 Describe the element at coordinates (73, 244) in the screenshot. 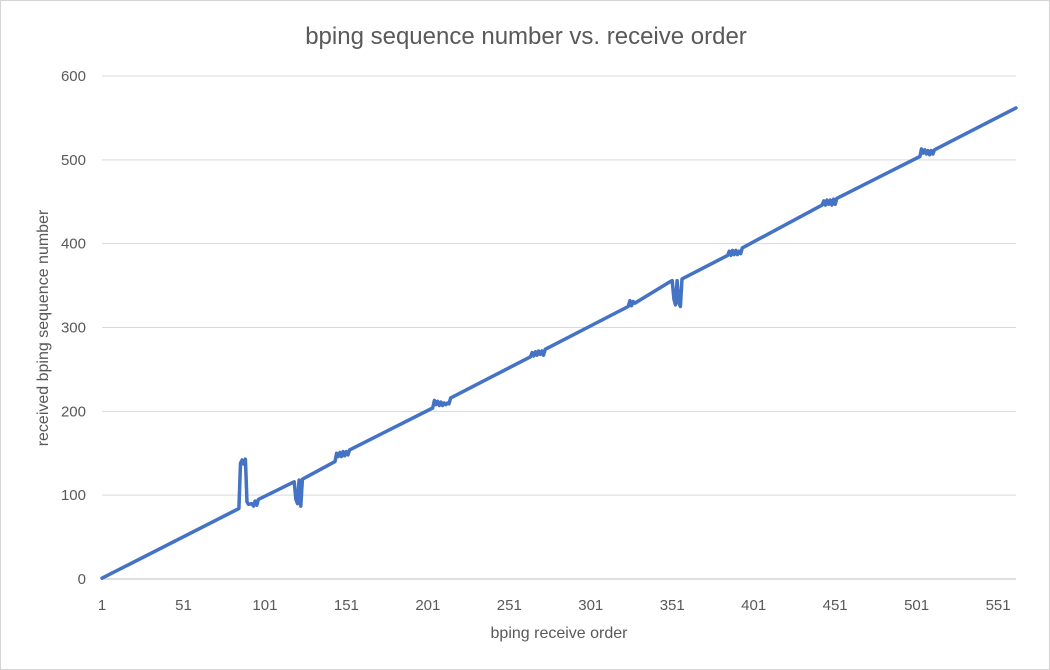

I see `y-tick-label: 400` at that location.